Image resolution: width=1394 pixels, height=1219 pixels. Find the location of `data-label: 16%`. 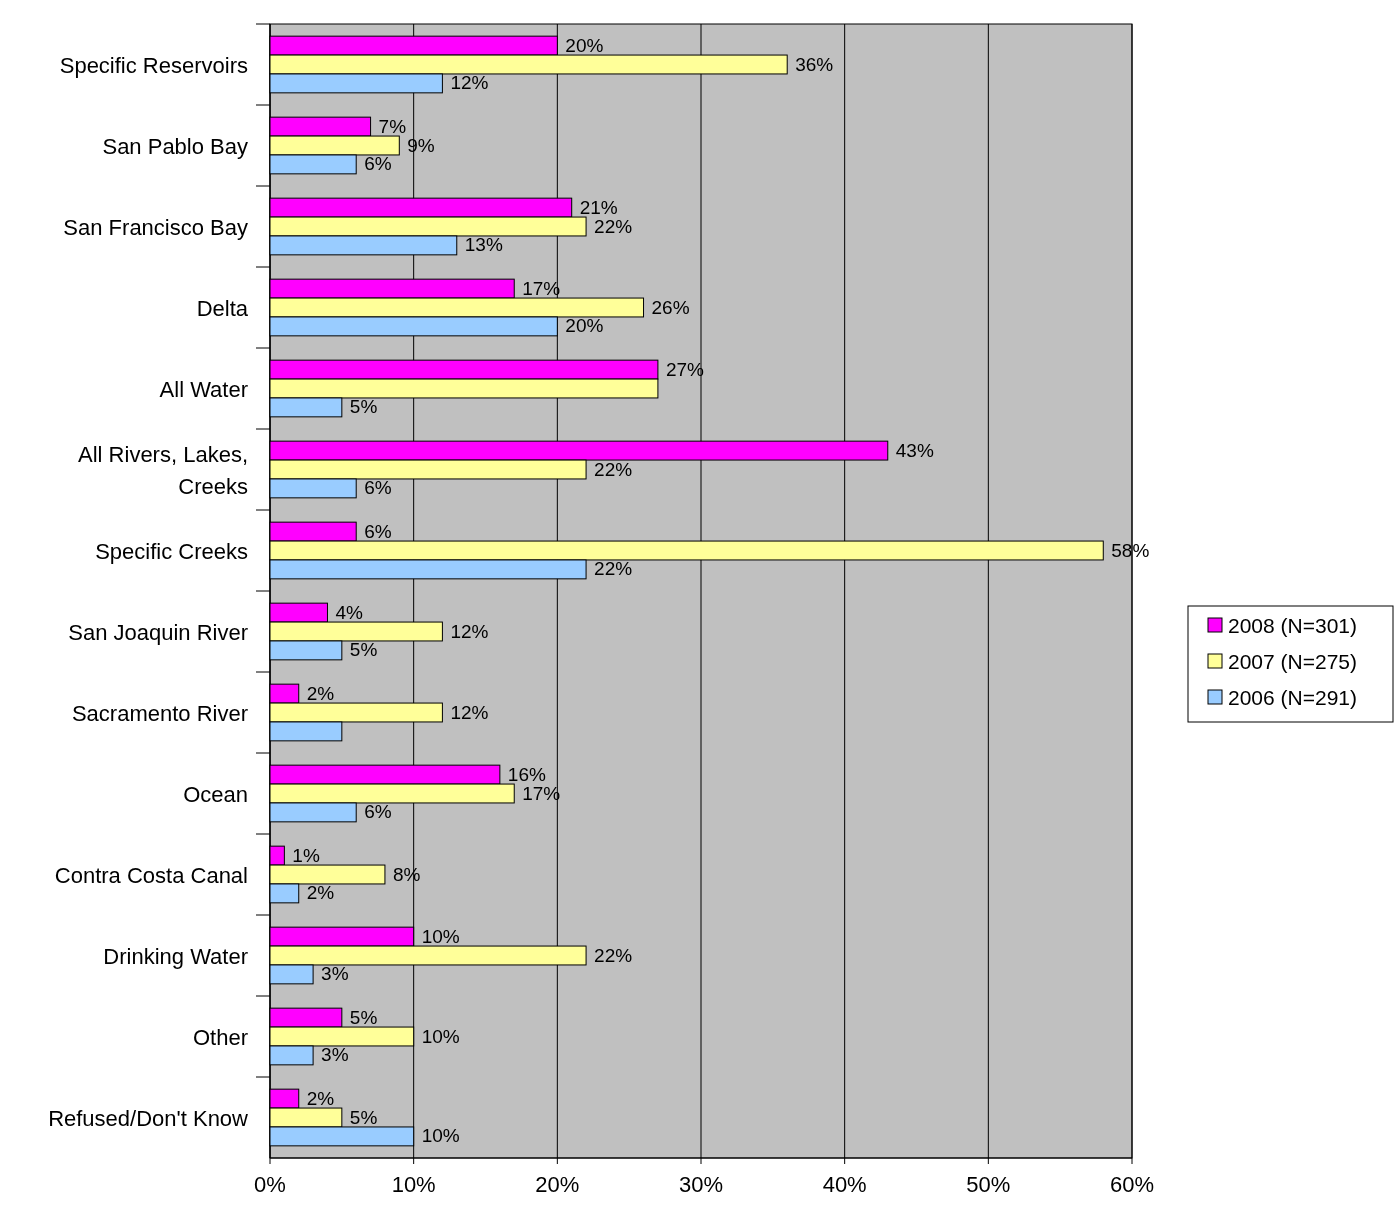

data-label: 16% is located at coordinates (526, 774).